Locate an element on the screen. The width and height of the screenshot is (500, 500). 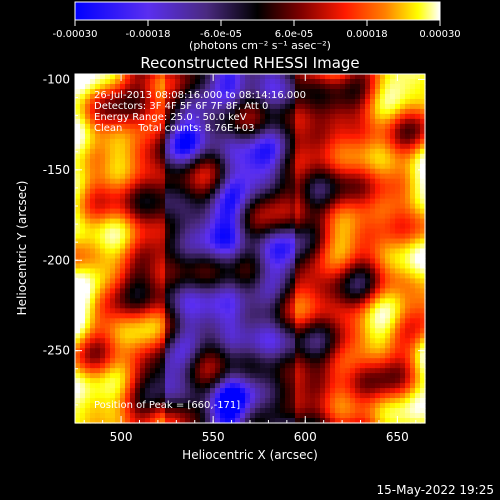
colorbar-gradient is located at coordinates (257, 11).